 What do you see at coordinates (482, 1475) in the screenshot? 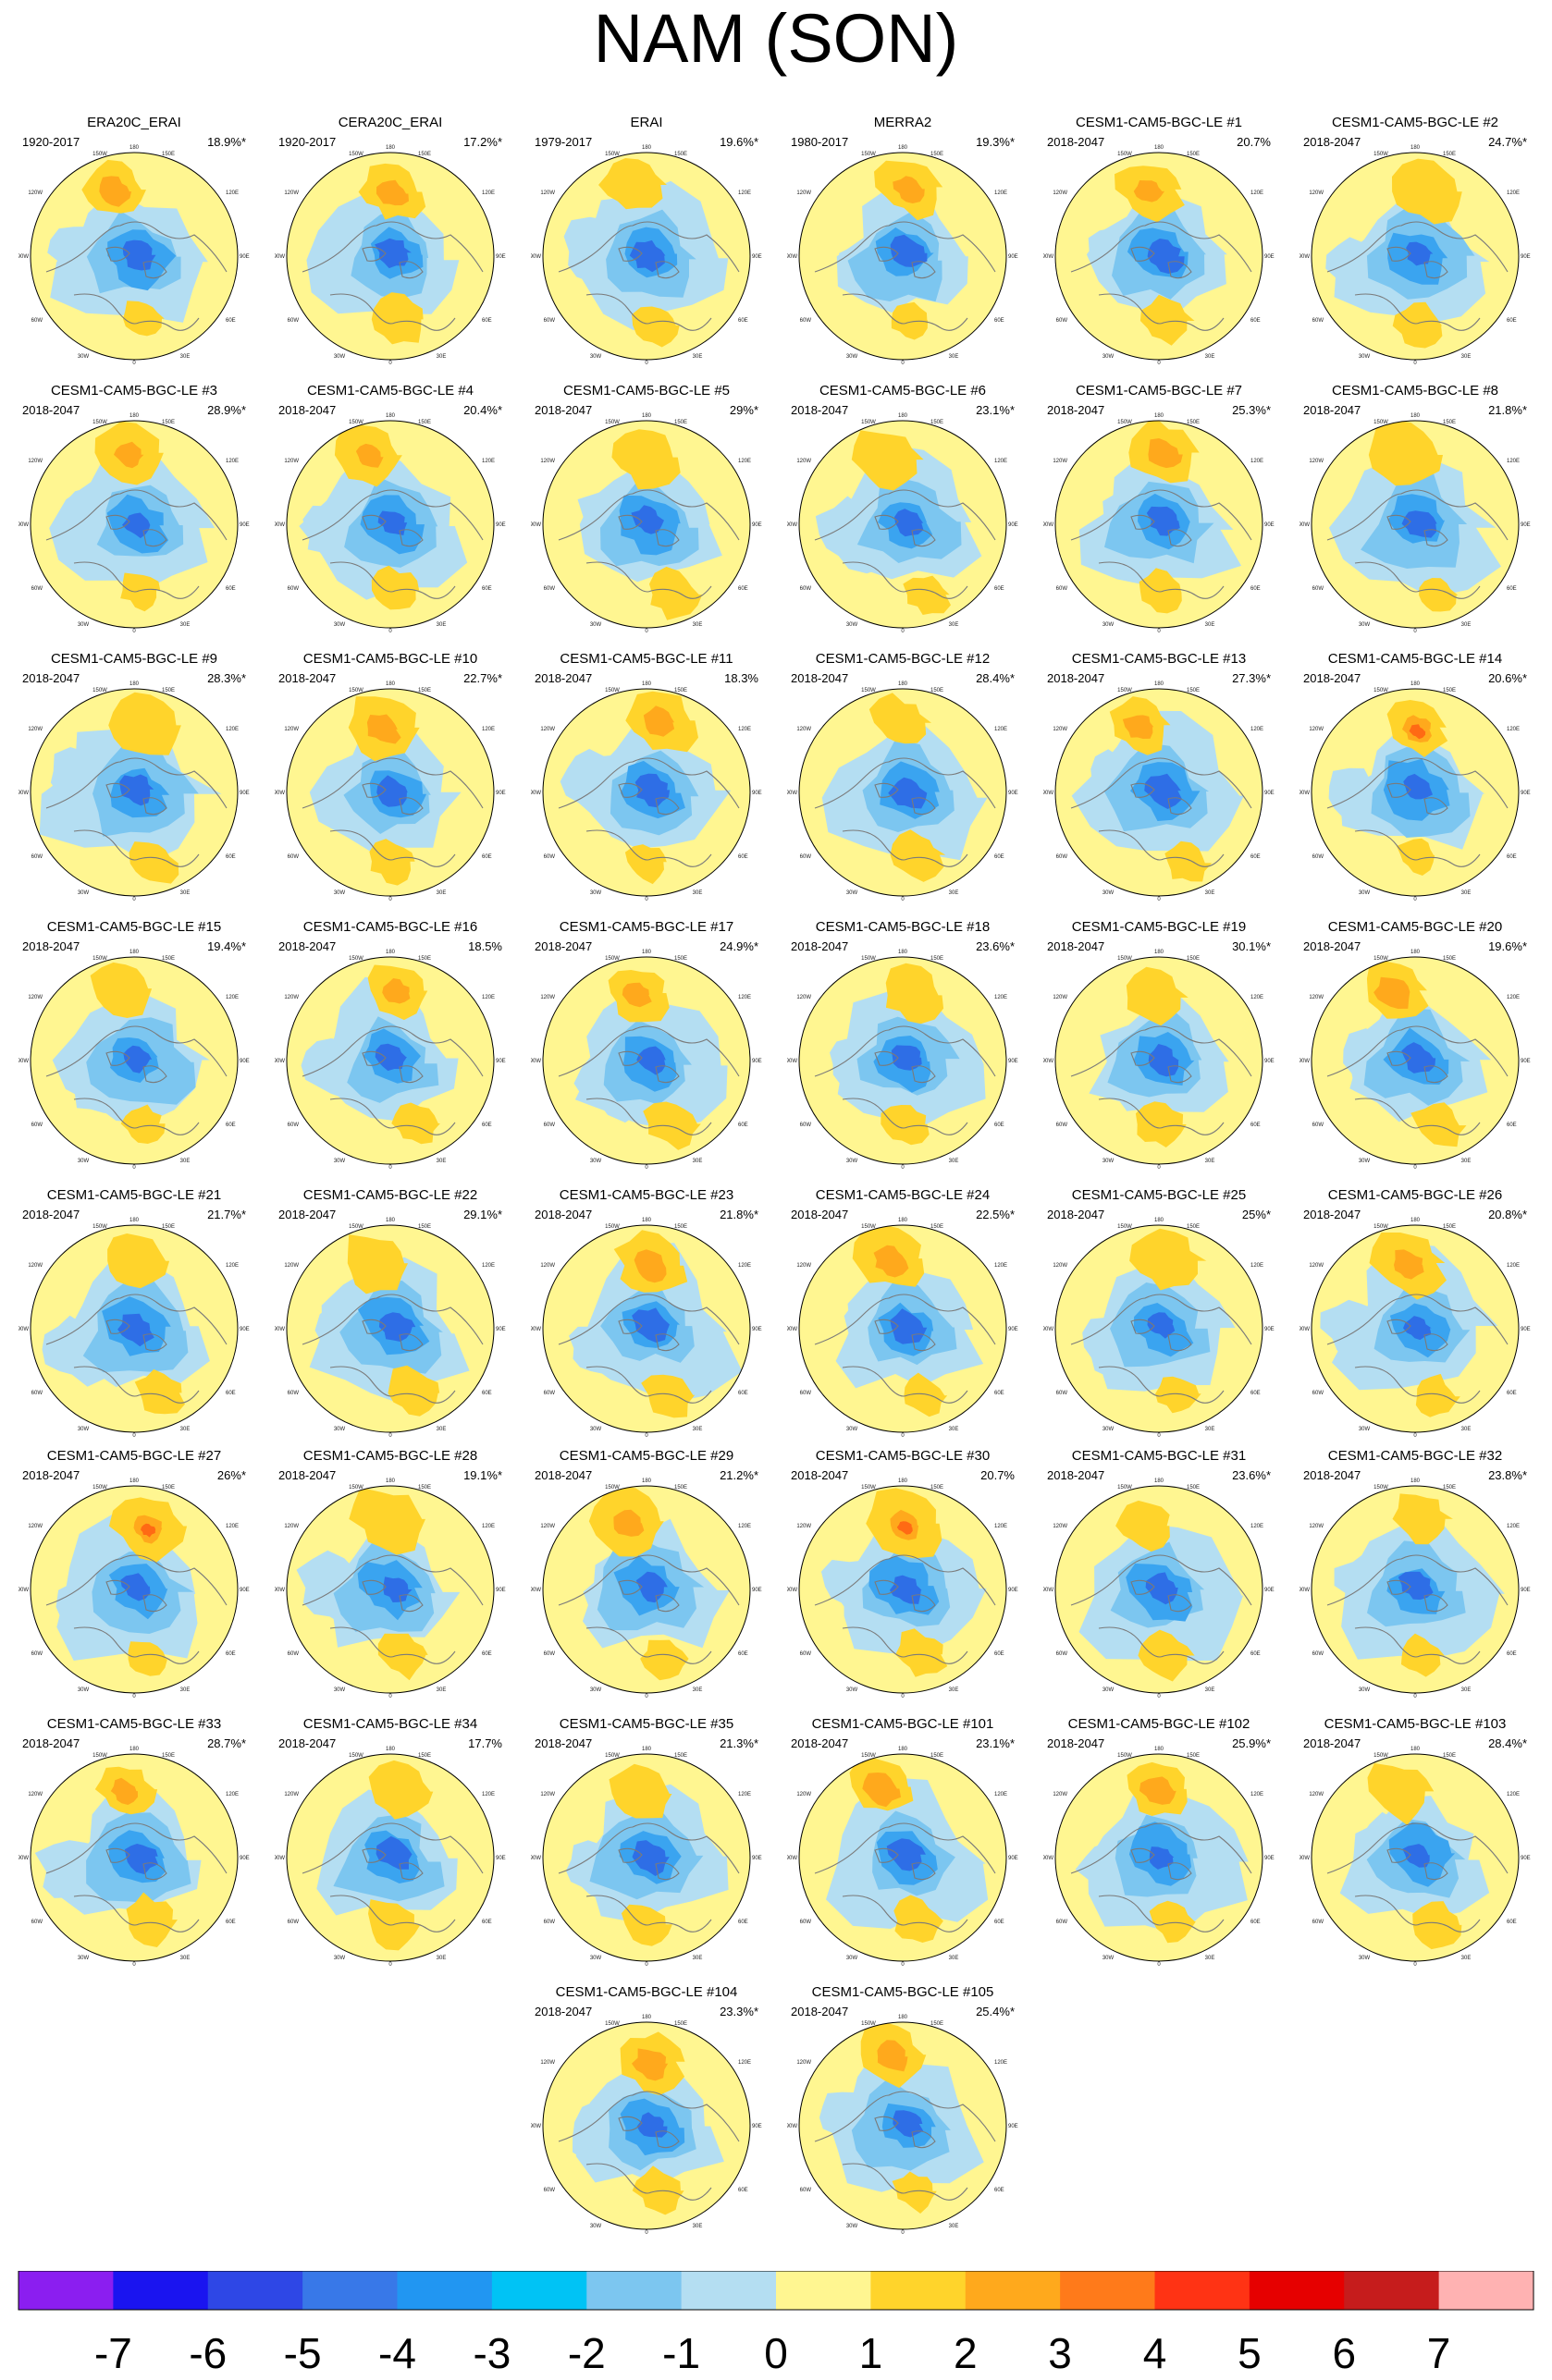
I see `panel-variance: 19.1%*` at bounding box center [482, 1475].